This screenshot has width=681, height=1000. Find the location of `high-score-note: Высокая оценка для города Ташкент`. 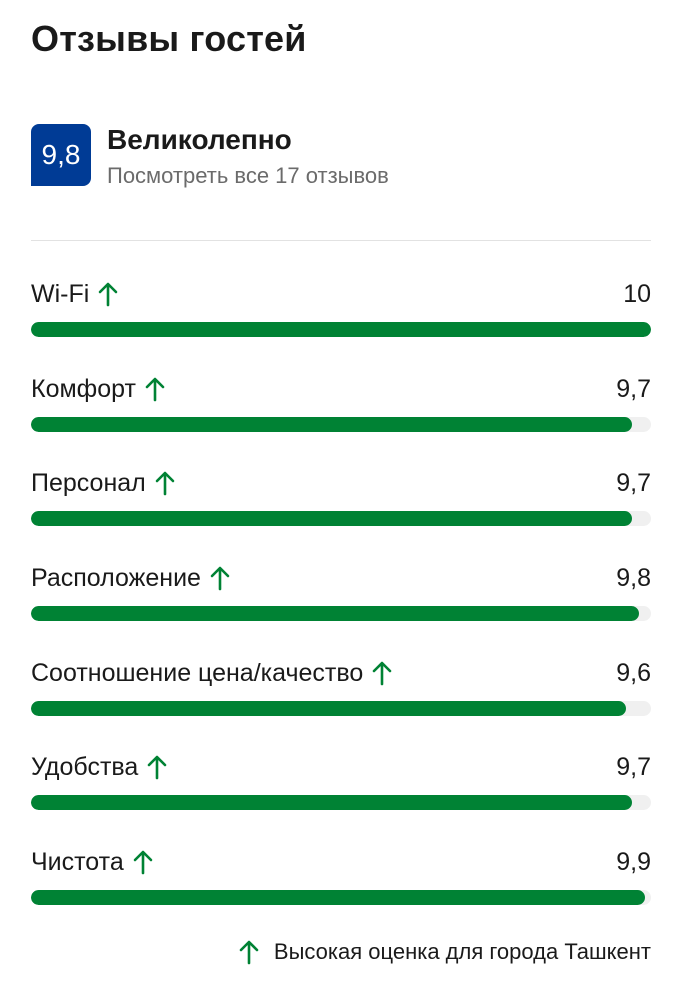

high-score-note: Высокая оценка для города Ташкент is located at coordinates (444, 952).